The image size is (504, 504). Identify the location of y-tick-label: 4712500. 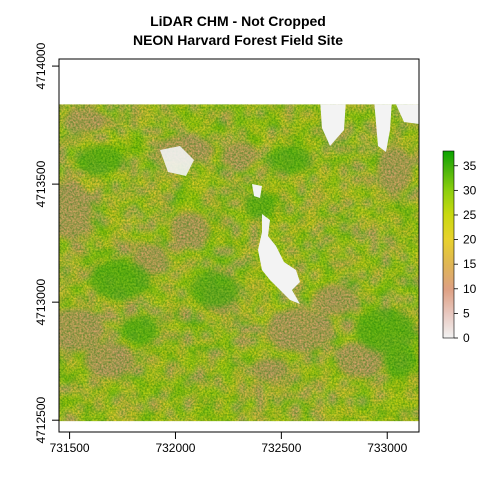
(41, 420).